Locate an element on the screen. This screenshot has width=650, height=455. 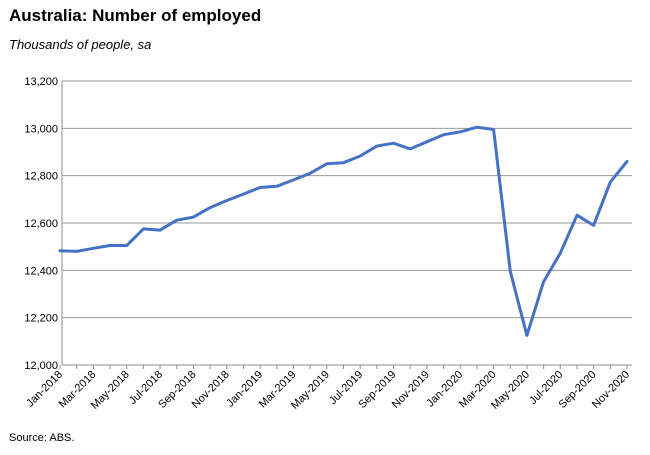
y-tick-label: 12,600 is located at coordinates (41, 224).